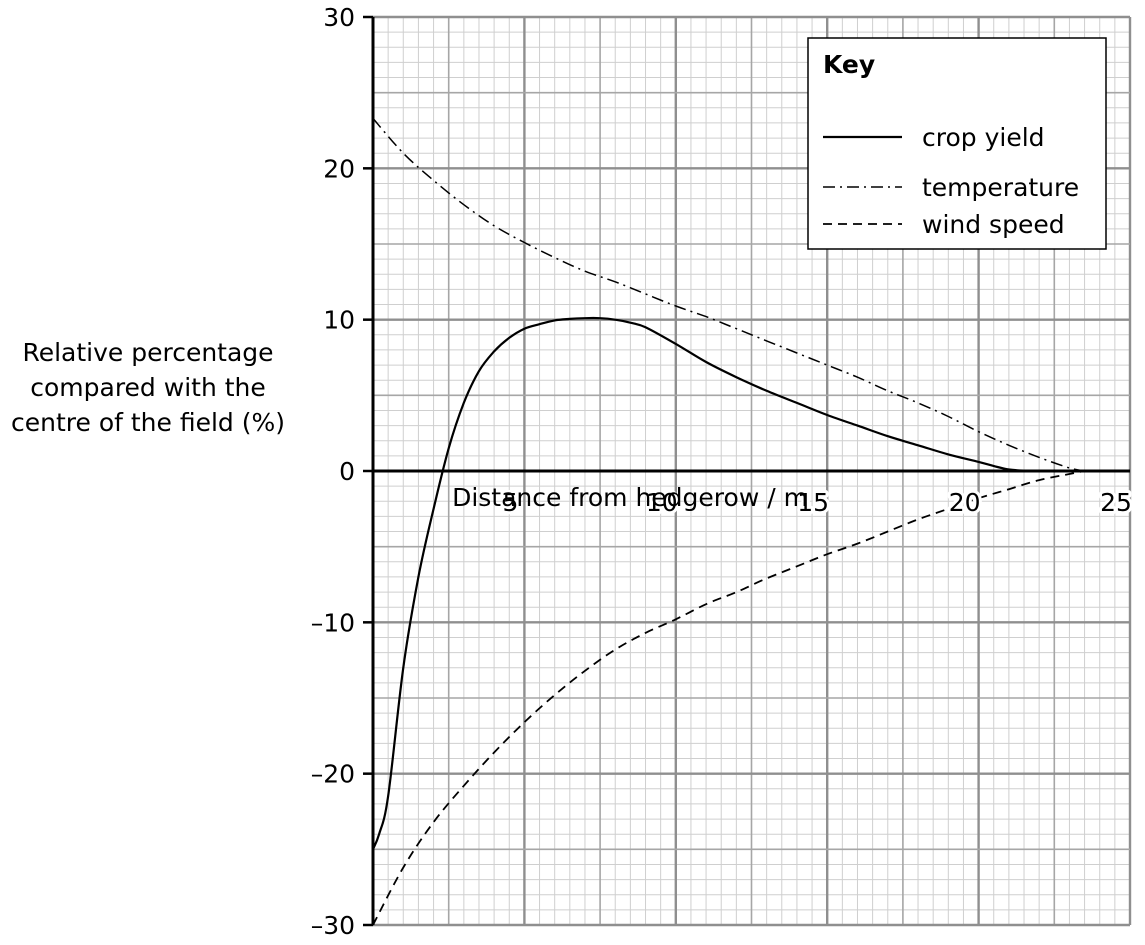 This screenshot has height=945, width=1145. I want to click on y-tick-label: 10, so click(339, 320).